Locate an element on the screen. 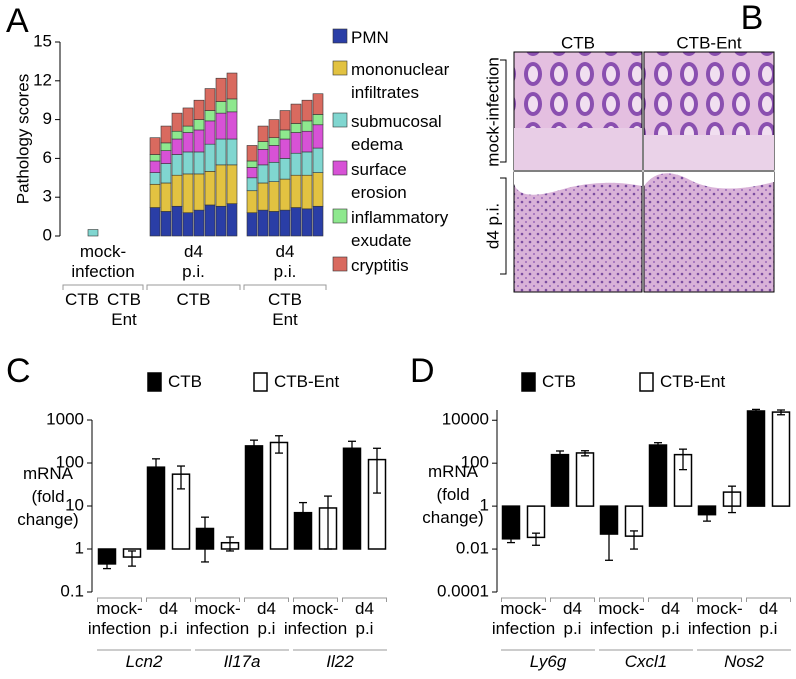 The width and height of the screenshot is (796, 679). legend-label: inflammatory exudate is located at coordinates (400, 229).